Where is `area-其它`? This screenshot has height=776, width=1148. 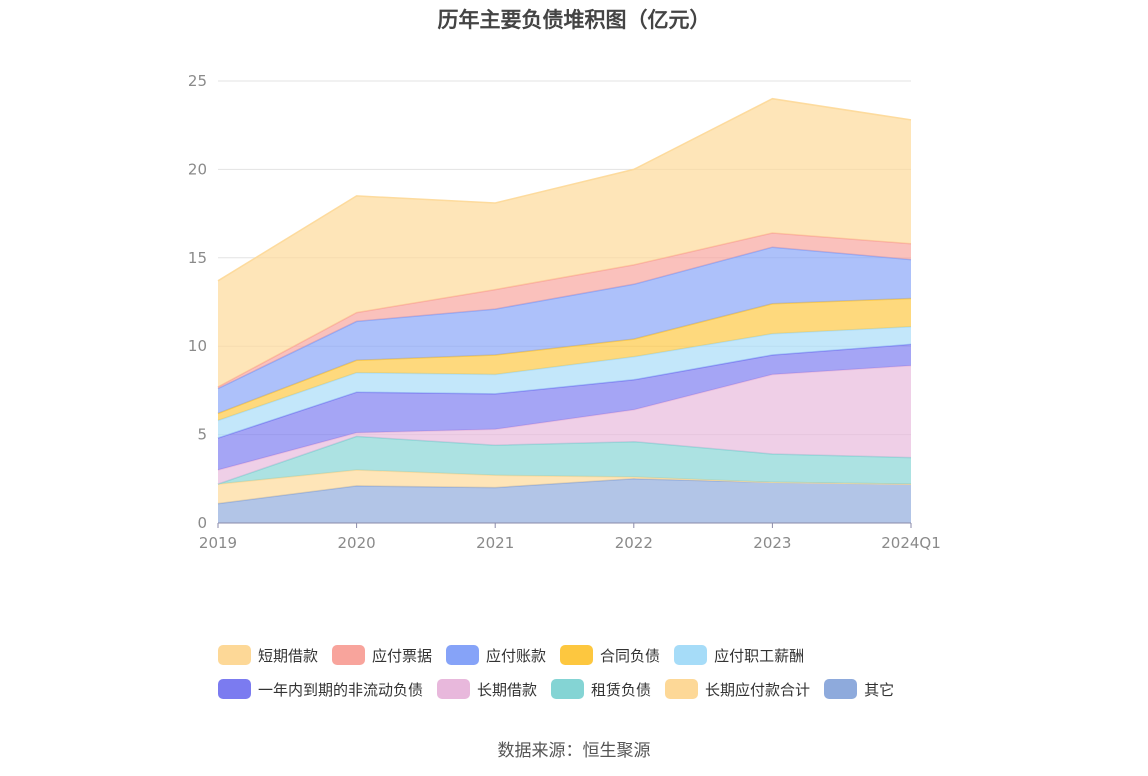 area-其它 is located at coordinates (564, 500).